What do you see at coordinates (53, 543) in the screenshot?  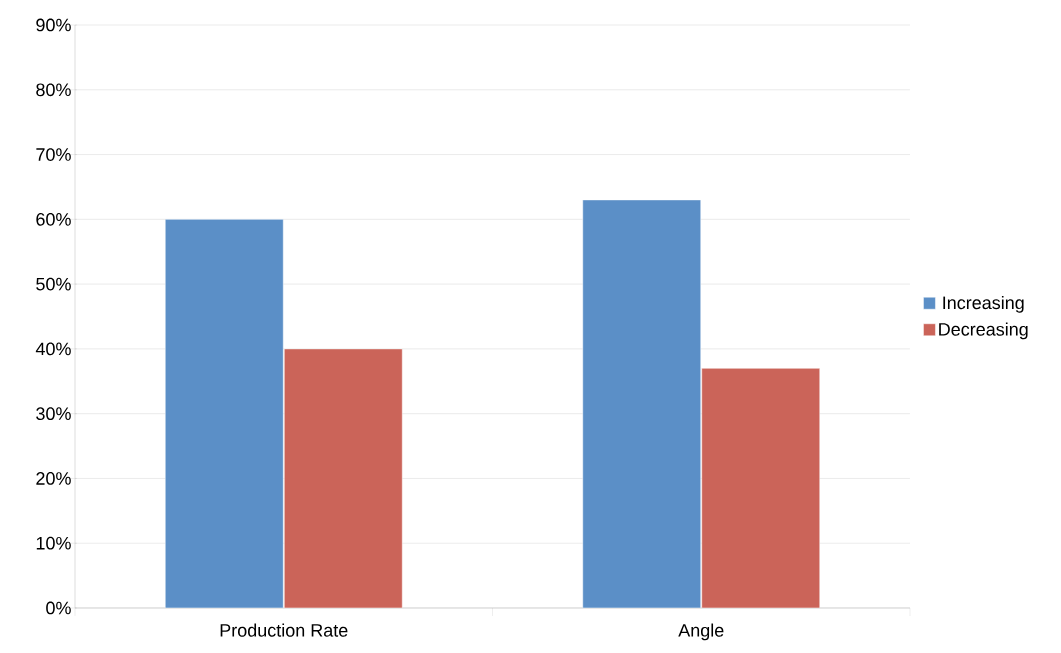 I see `y-tick-label: 10%` at bounding box center [53, 543].